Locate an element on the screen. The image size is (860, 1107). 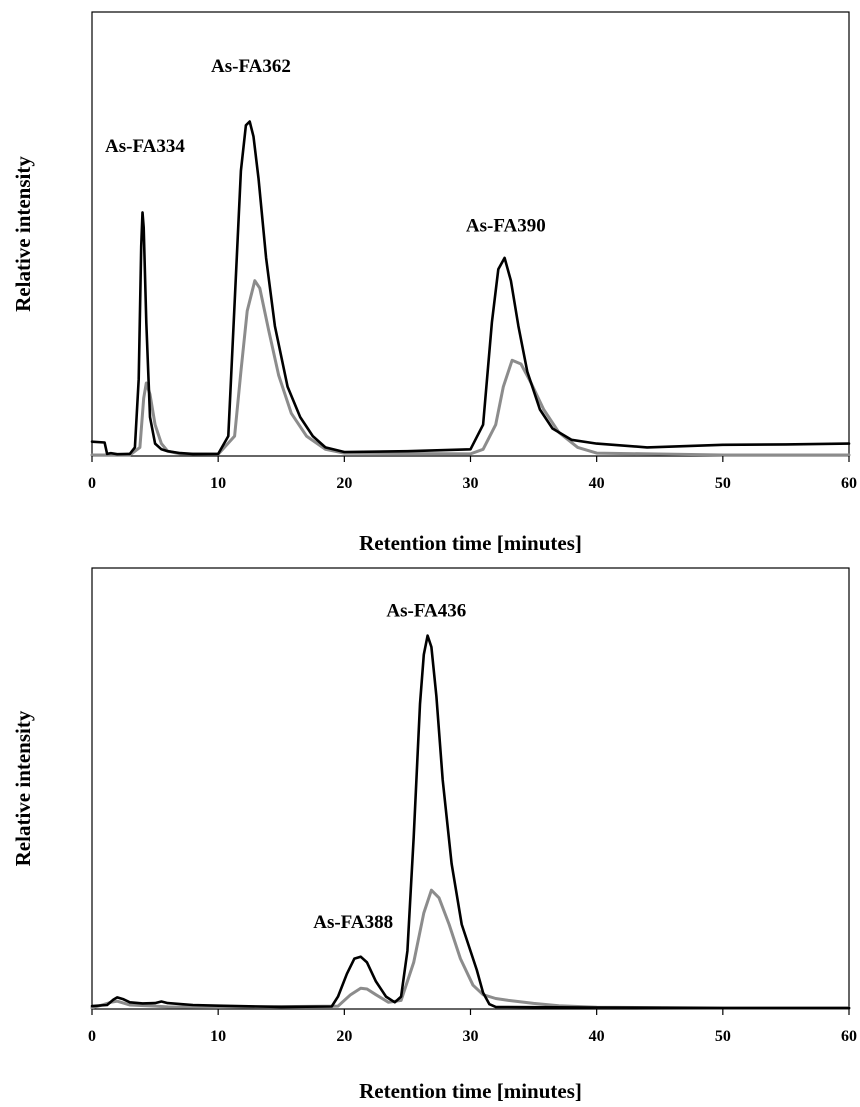
peak-label: As-FA362 is located at coordinates (251, 66).